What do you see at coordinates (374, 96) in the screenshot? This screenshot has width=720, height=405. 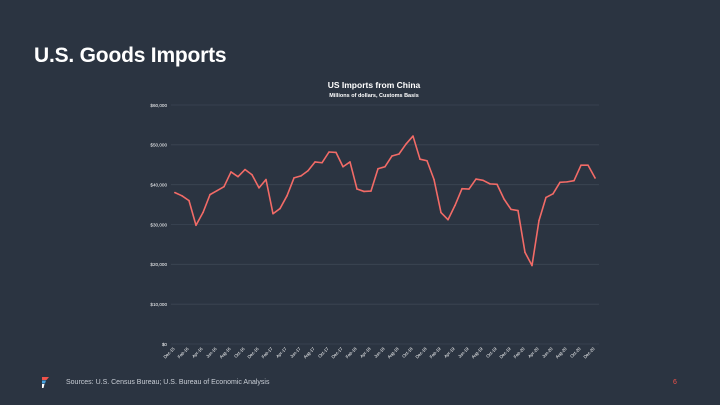 I see `chart-subtitle: Millions of dollars, Customs Basis` at bounding box center [374, 96].